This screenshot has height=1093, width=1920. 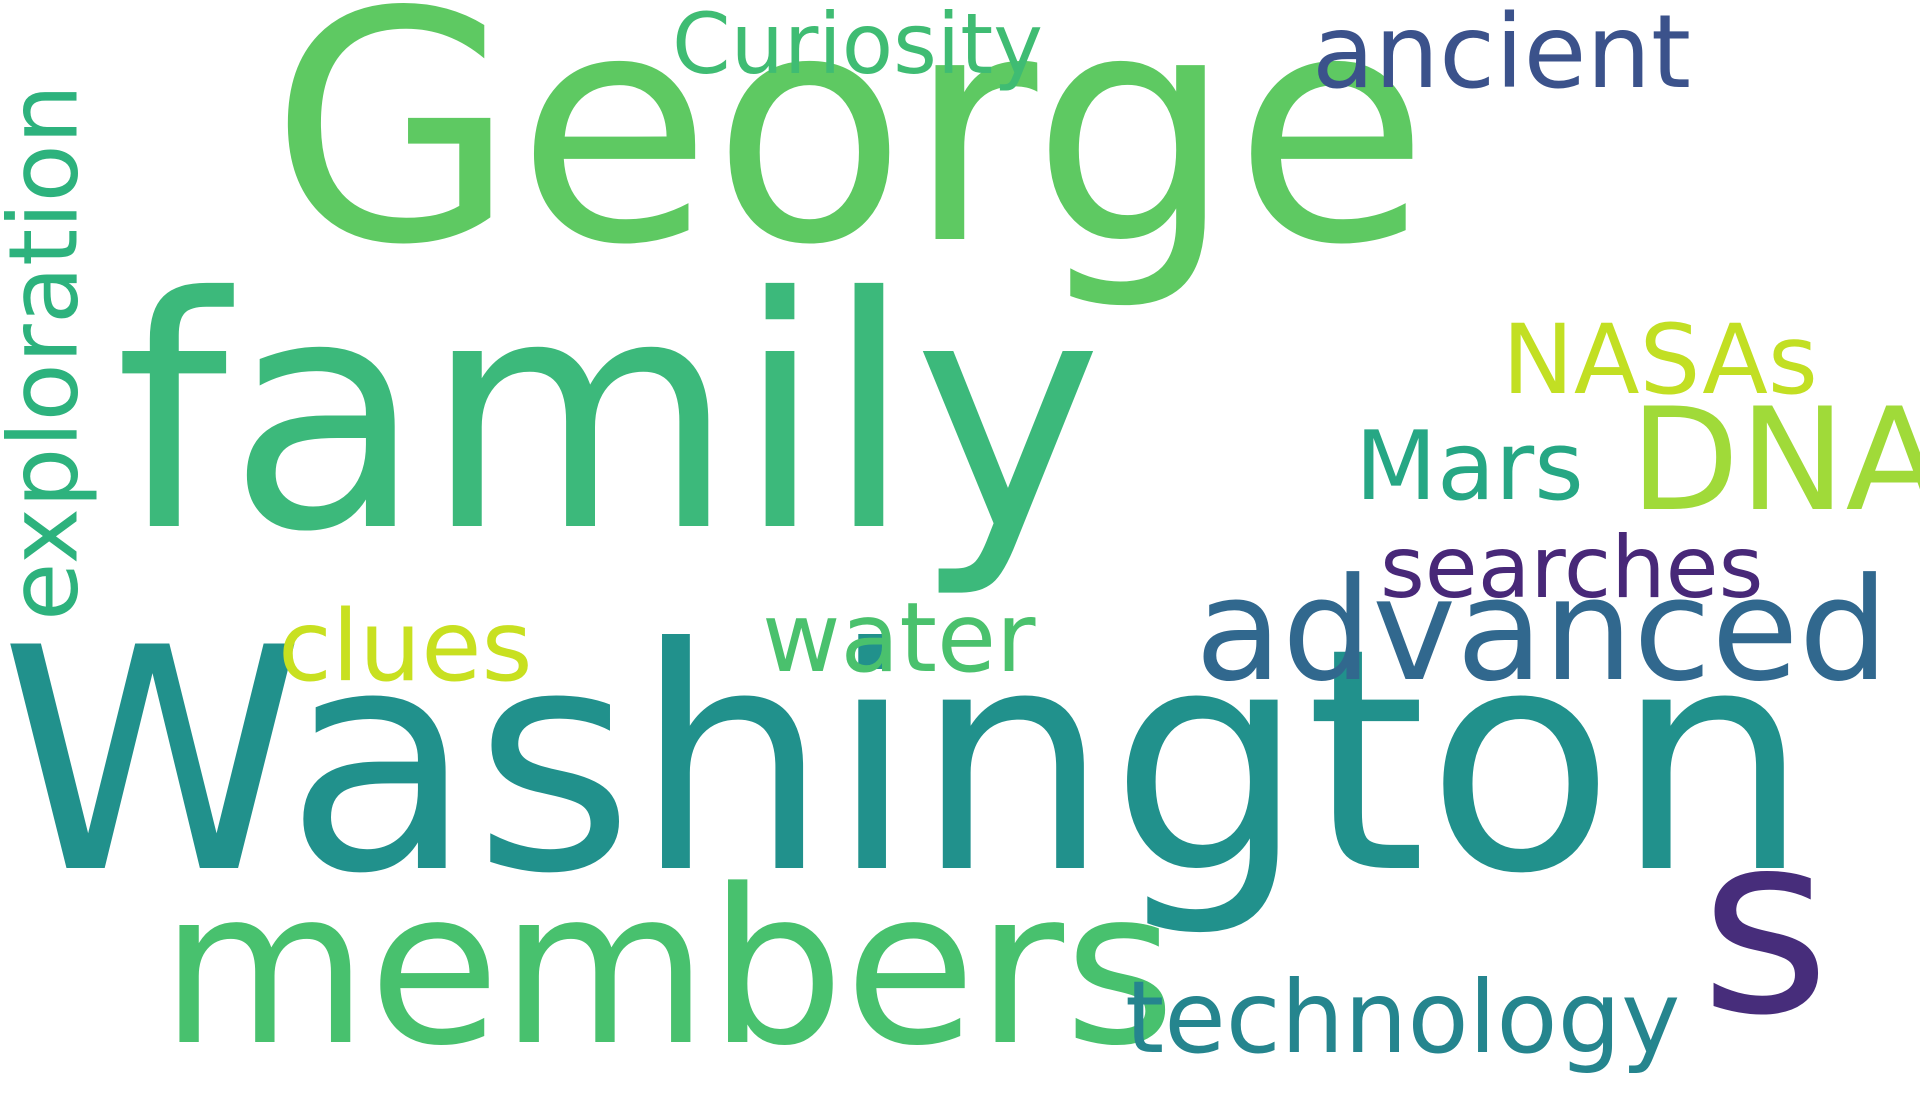 I want to click on word-water: water, so click(x=899, y=638).